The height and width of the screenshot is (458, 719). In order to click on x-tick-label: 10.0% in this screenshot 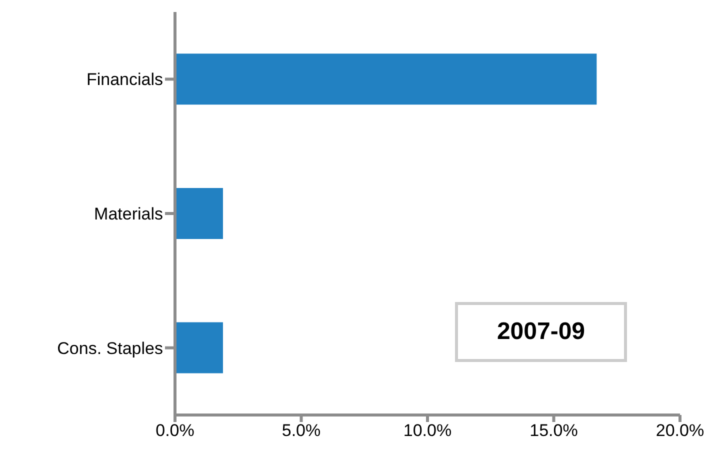, I will do `click(427, 430)`.